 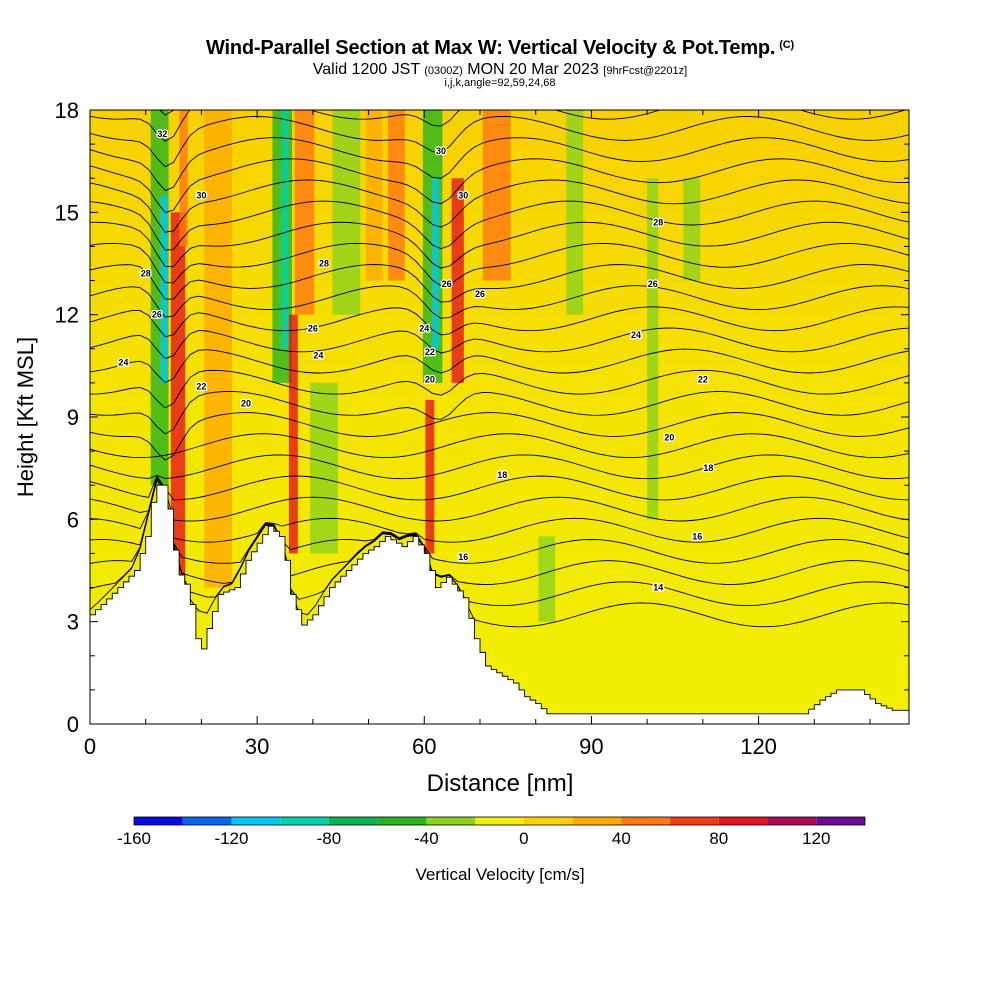 I want to click on x-tick-label: 0, so click(x=90, y=746).